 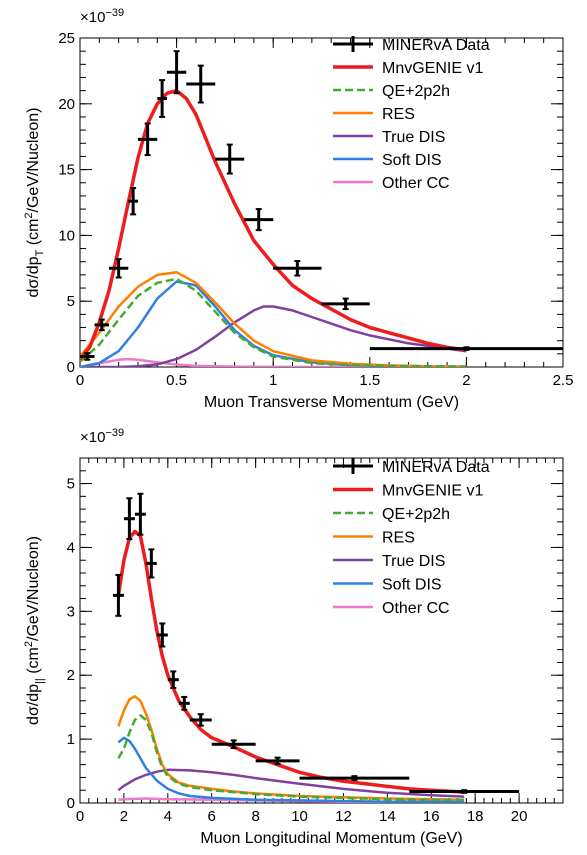 What do you see at coordinates (176, 380) in the screenshot?
I see `x-tick-label: 0.5` at bounding box center [176, 380].